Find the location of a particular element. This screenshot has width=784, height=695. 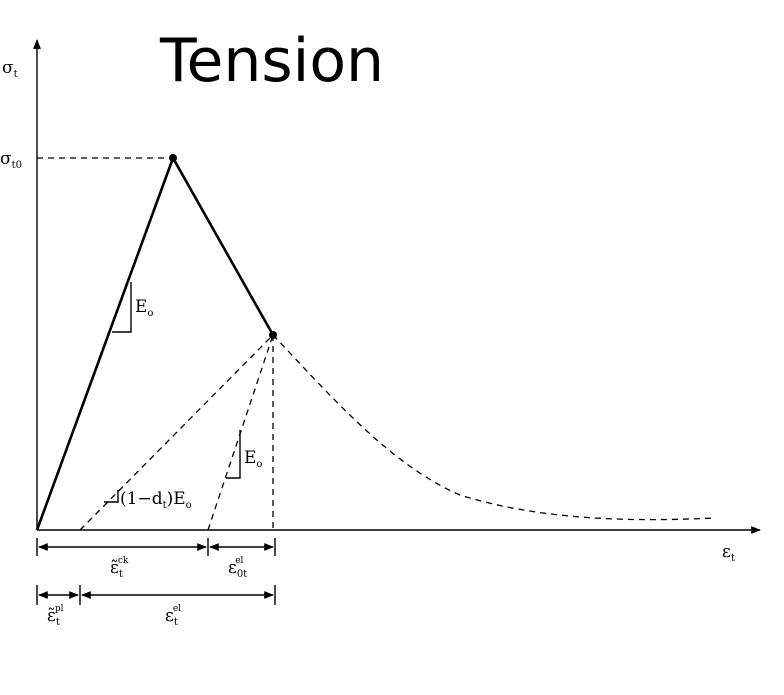

elastic-modulus-label: Eo is located at coordinates (144, 308).